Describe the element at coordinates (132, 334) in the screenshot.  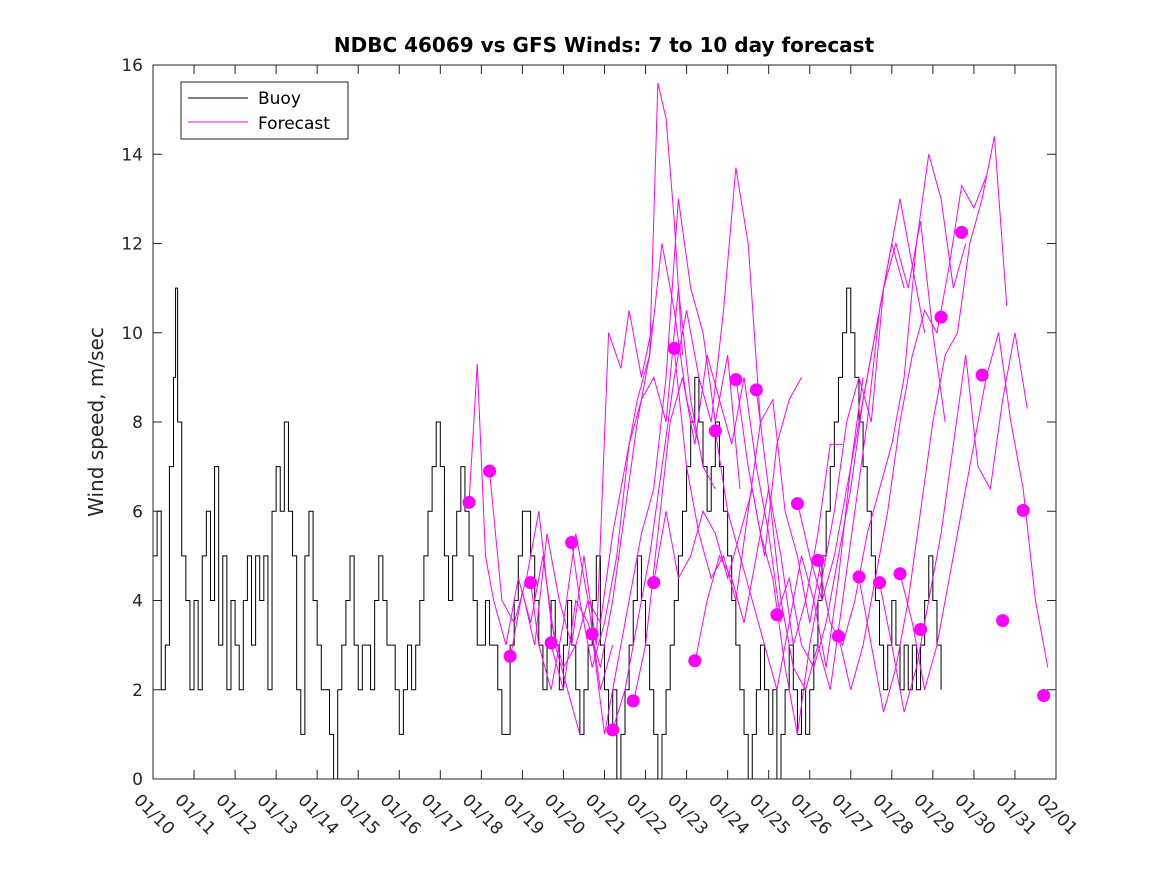
I see `y-tick-label: 10` at that location.